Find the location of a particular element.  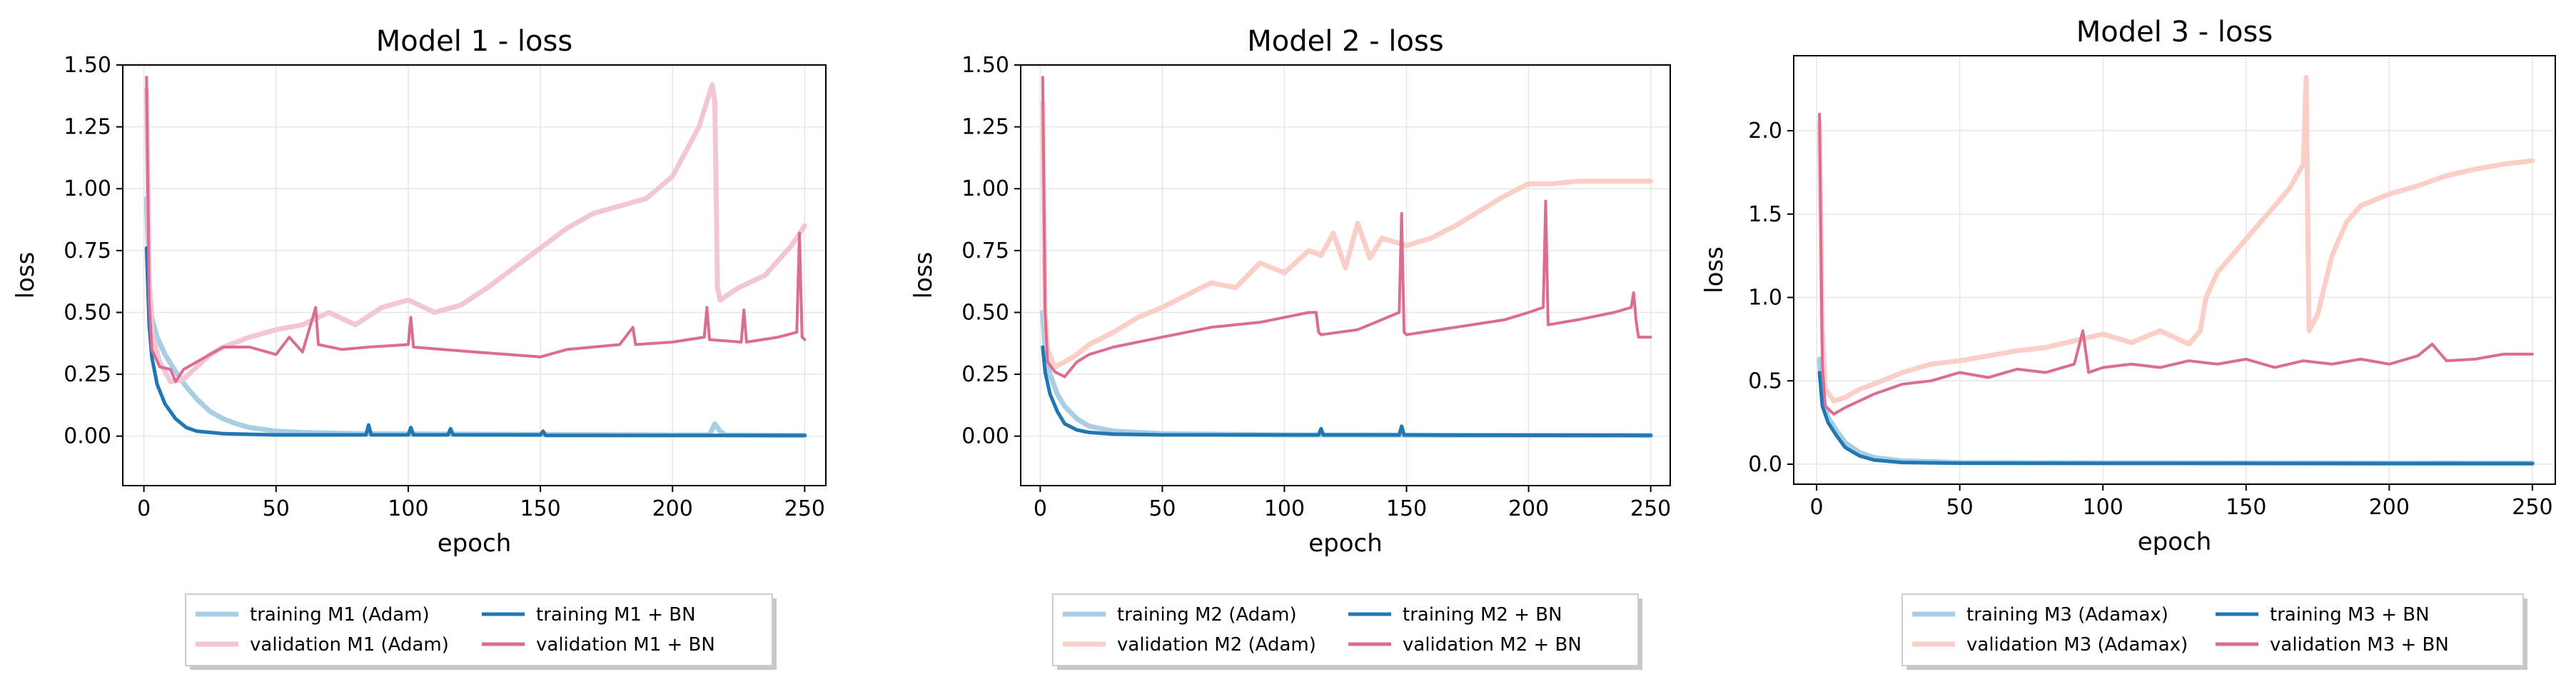

series-line-training-m1-adam- is located at coordinates (475, 317).